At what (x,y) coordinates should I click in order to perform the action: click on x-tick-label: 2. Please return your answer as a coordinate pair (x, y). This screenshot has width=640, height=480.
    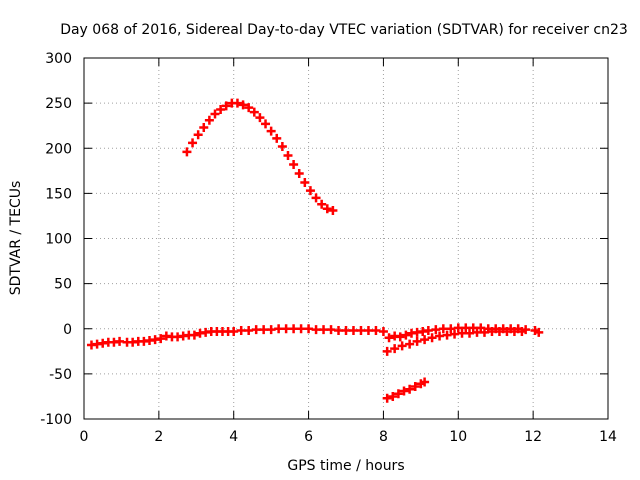
    Looking at the image, I should click on (158, 437).